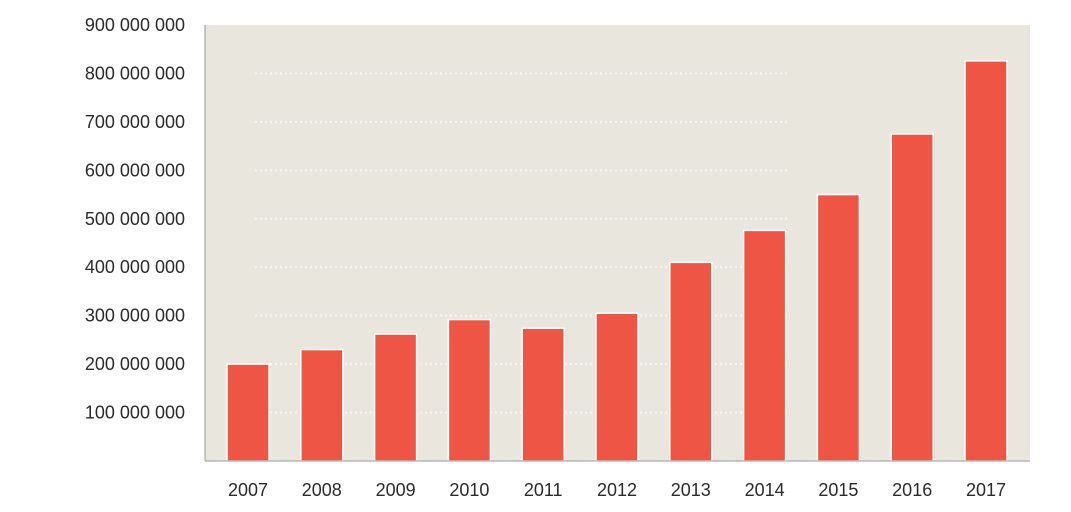 This screenshot has height=512, width=1071. Describe the element at coordinates (396, 490) in the screenshot. I see `x-tick-label: 2009` at that location.